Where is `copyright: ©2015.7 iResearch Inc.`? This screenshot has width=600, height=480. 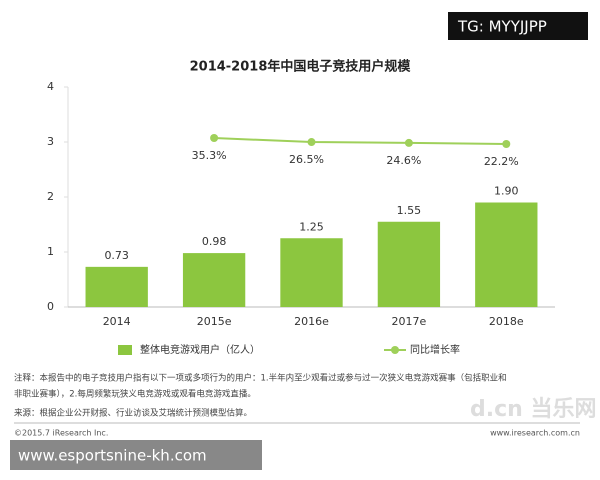 copyright: ©2015.7 iResearch Inc. is located at coordinates (61, 433).